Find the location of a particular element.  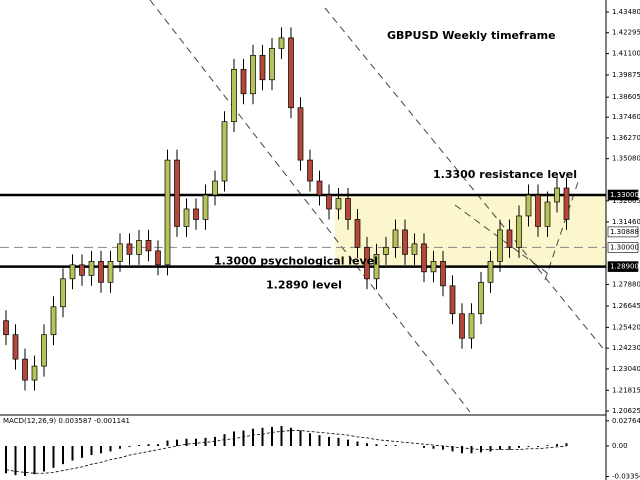

y-tick-label: 1.36270 is located at coordinates (626, 138).